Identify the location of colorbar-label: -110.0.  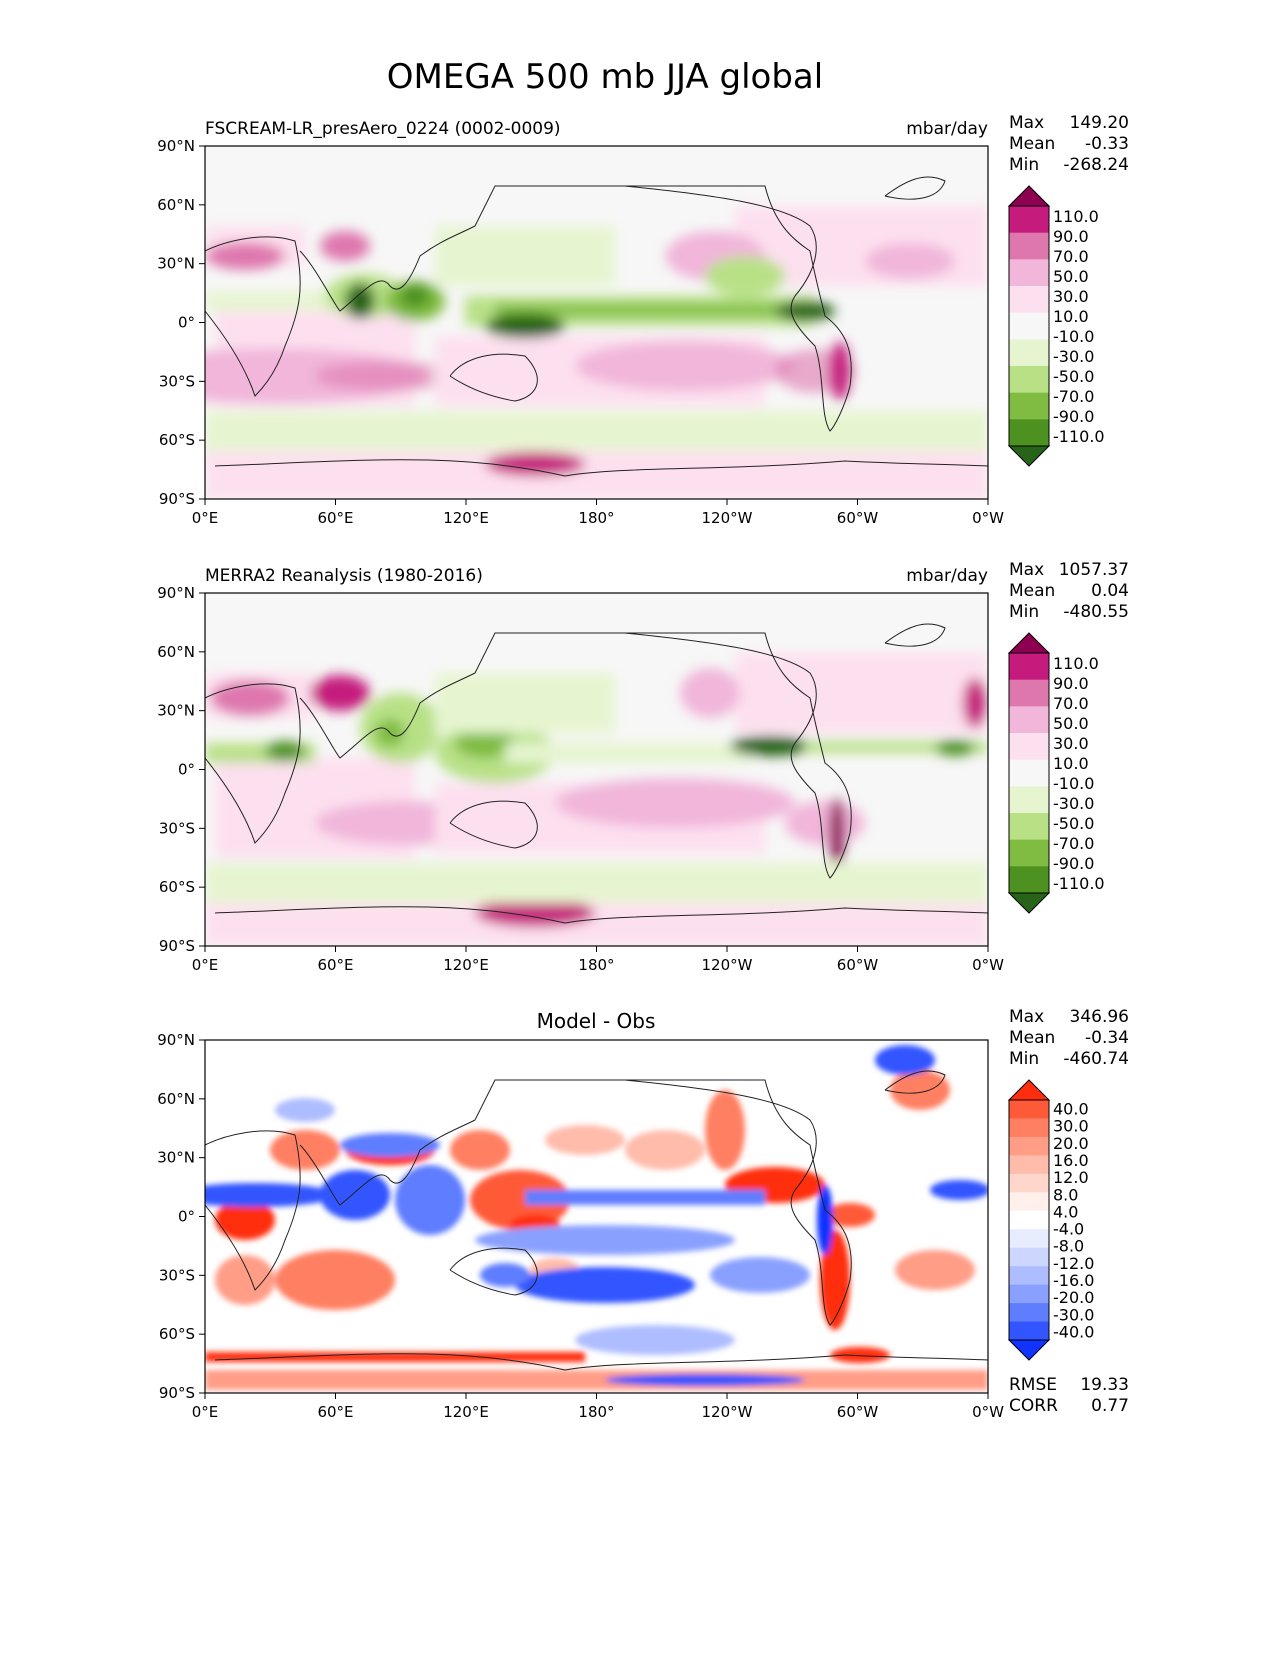
(1079, 883).